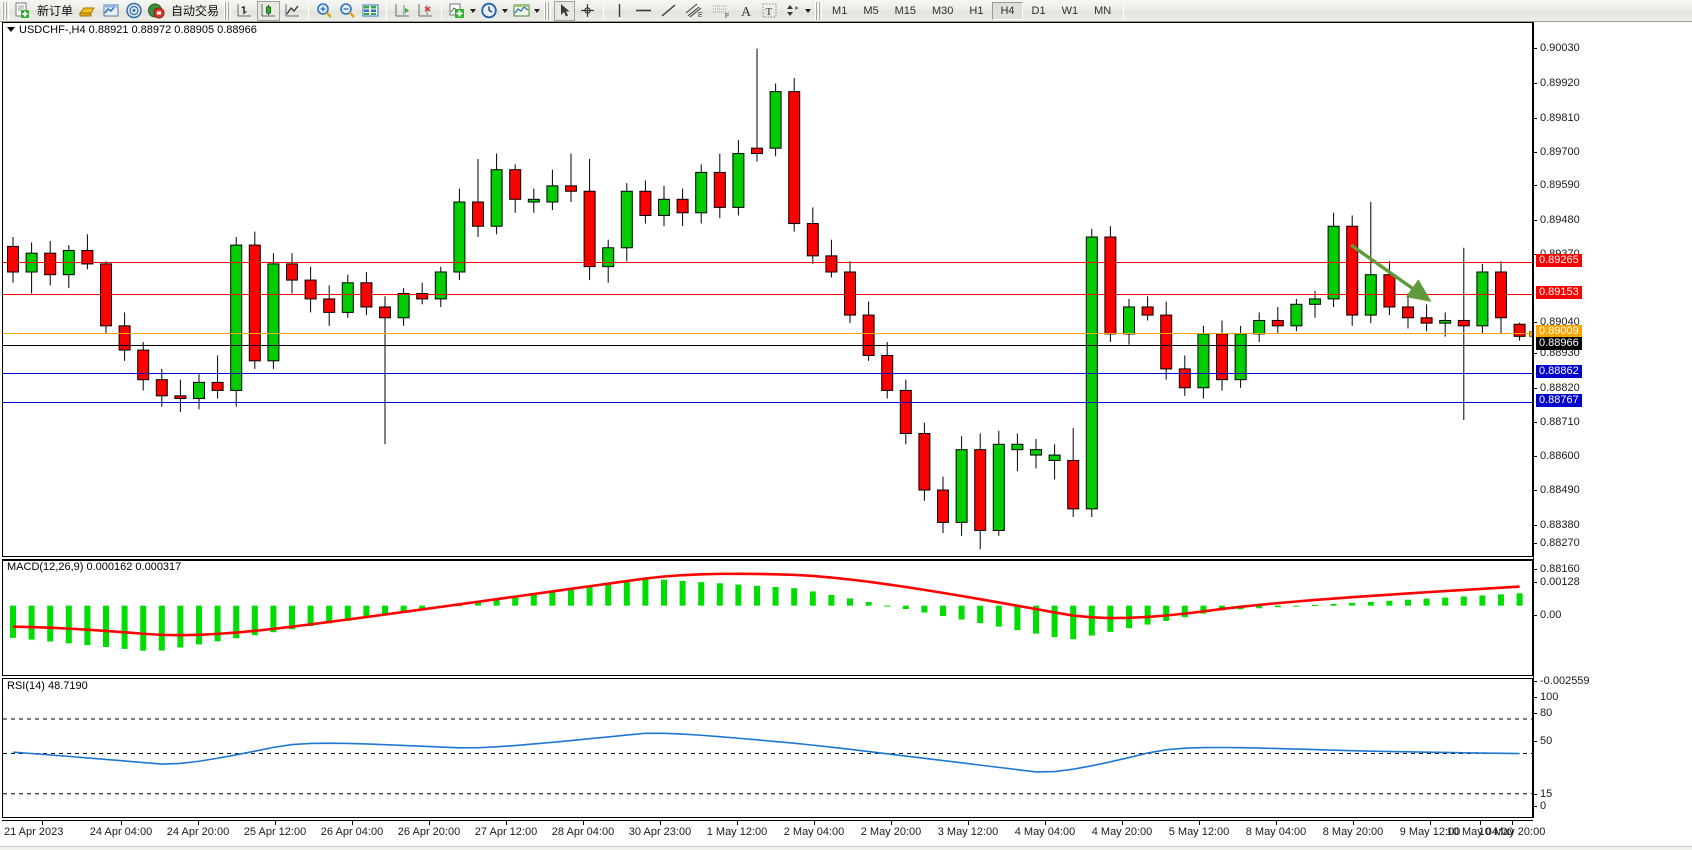  What do you see at coordinates (1559, 260) in the screenshot?
I see `resistance-price-badge: 0.89265` at bounding box center [1559, 260].